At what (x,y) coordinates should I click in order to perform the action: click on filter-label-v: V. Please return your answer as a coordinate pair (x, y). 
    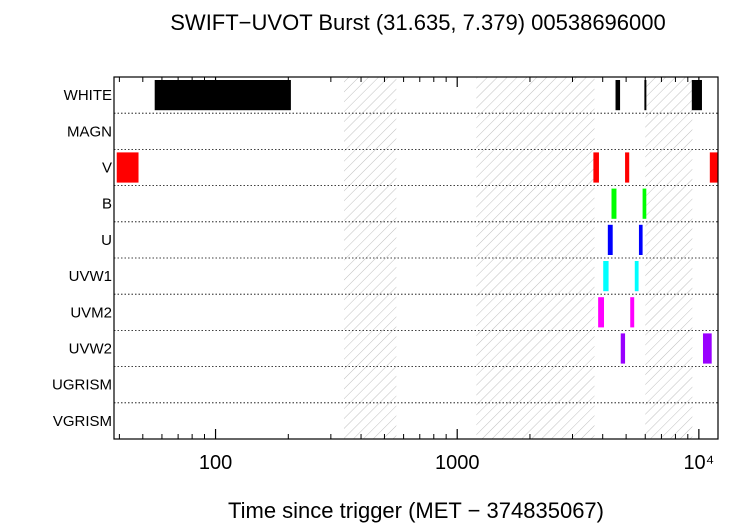
    Looking at the image, I should click on (107, 168).